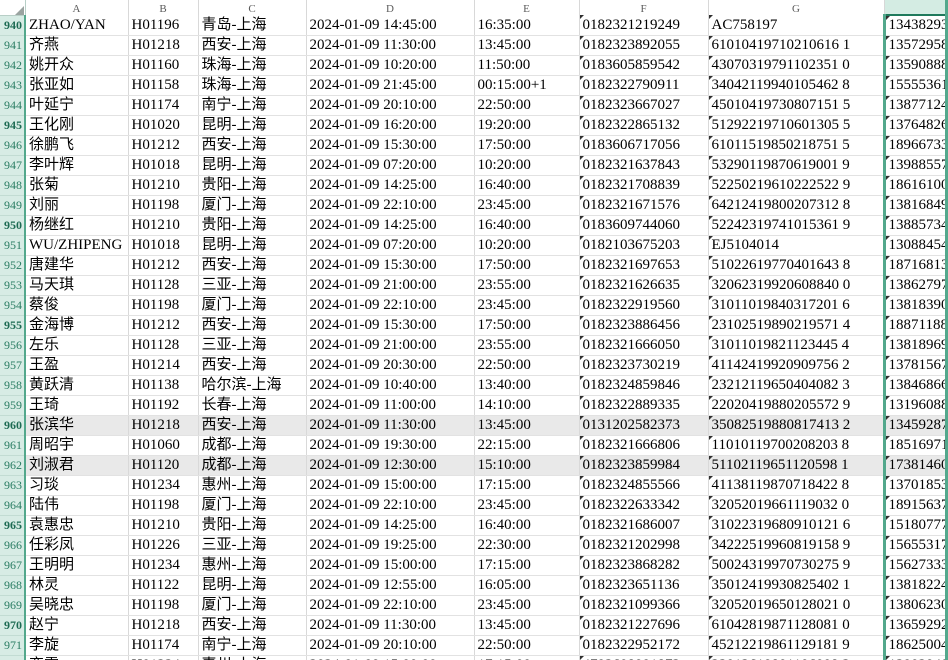 This screenshot has width=948, height=660. What do you see at coordinates (527, 445) in the screenshot?
I see `cell-arrival-time: 22:15:00` at bounding box center [527, 445].